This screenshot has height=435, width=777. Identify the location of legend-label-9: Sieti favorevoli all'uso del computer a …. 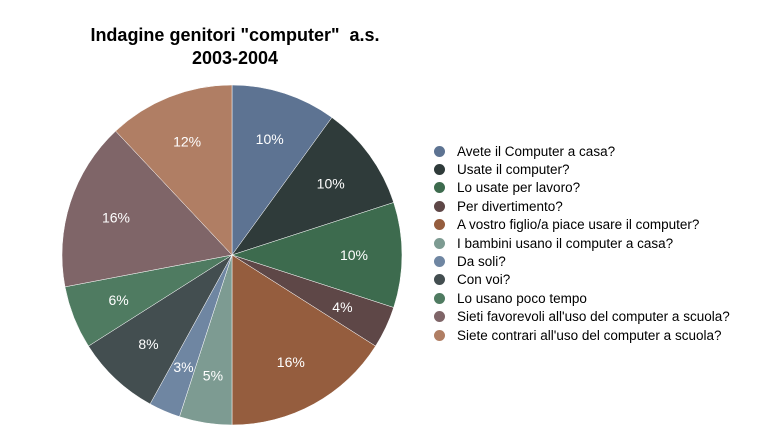
(593, 317).